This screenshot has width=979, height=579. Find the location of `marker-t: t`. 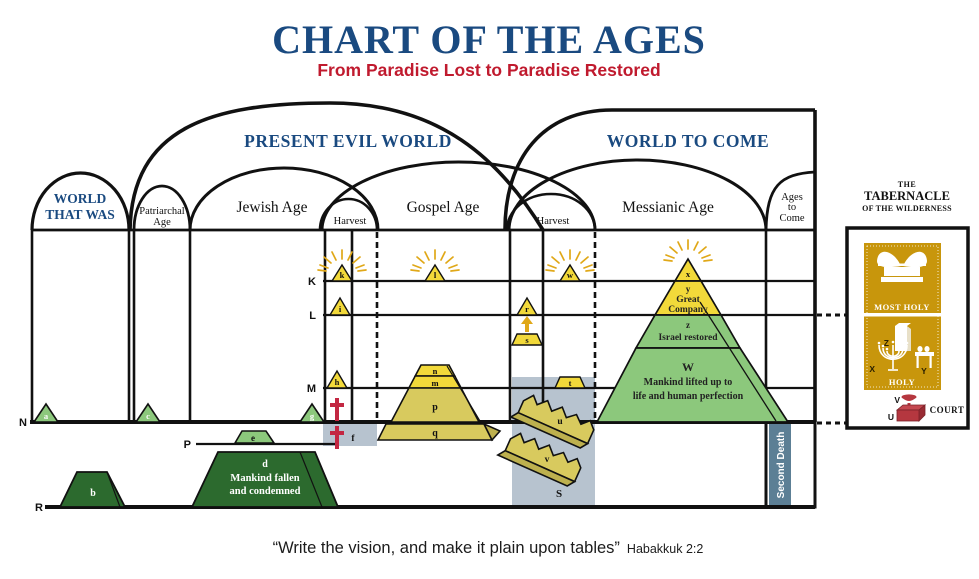

marker-t: t is located at coordinates (570, 383).